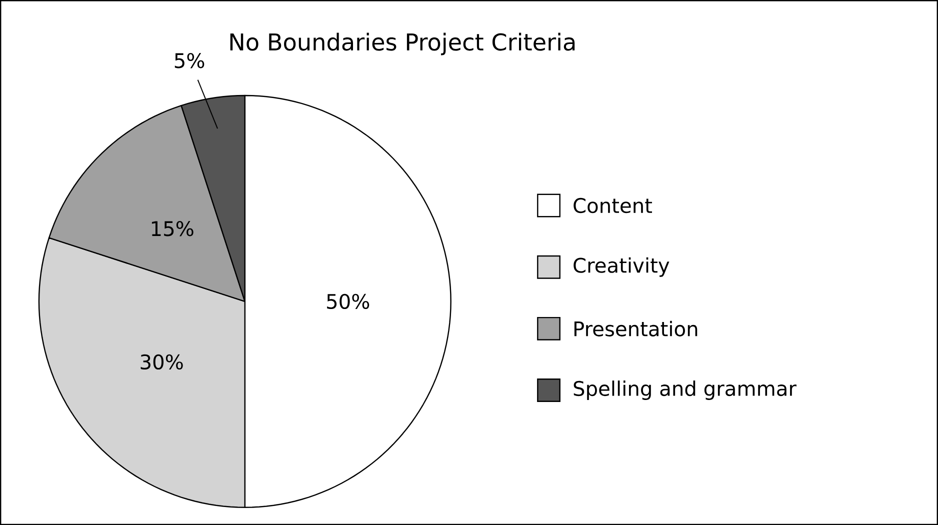  Describe the element at coordinates (622, 267) in the screenshot. I see `legend-label: Creativity` at that location.